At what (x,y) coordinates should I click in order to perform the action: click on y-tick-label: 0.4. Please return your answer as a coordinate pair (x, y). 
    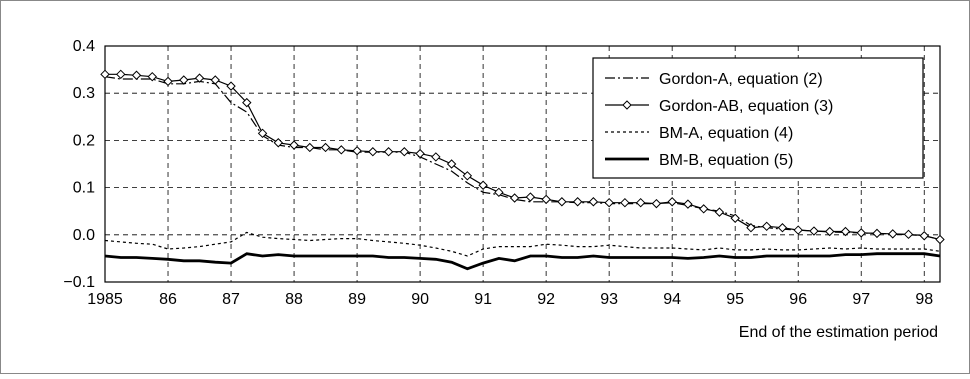
    Looking at the image, I should click on (84, 46).